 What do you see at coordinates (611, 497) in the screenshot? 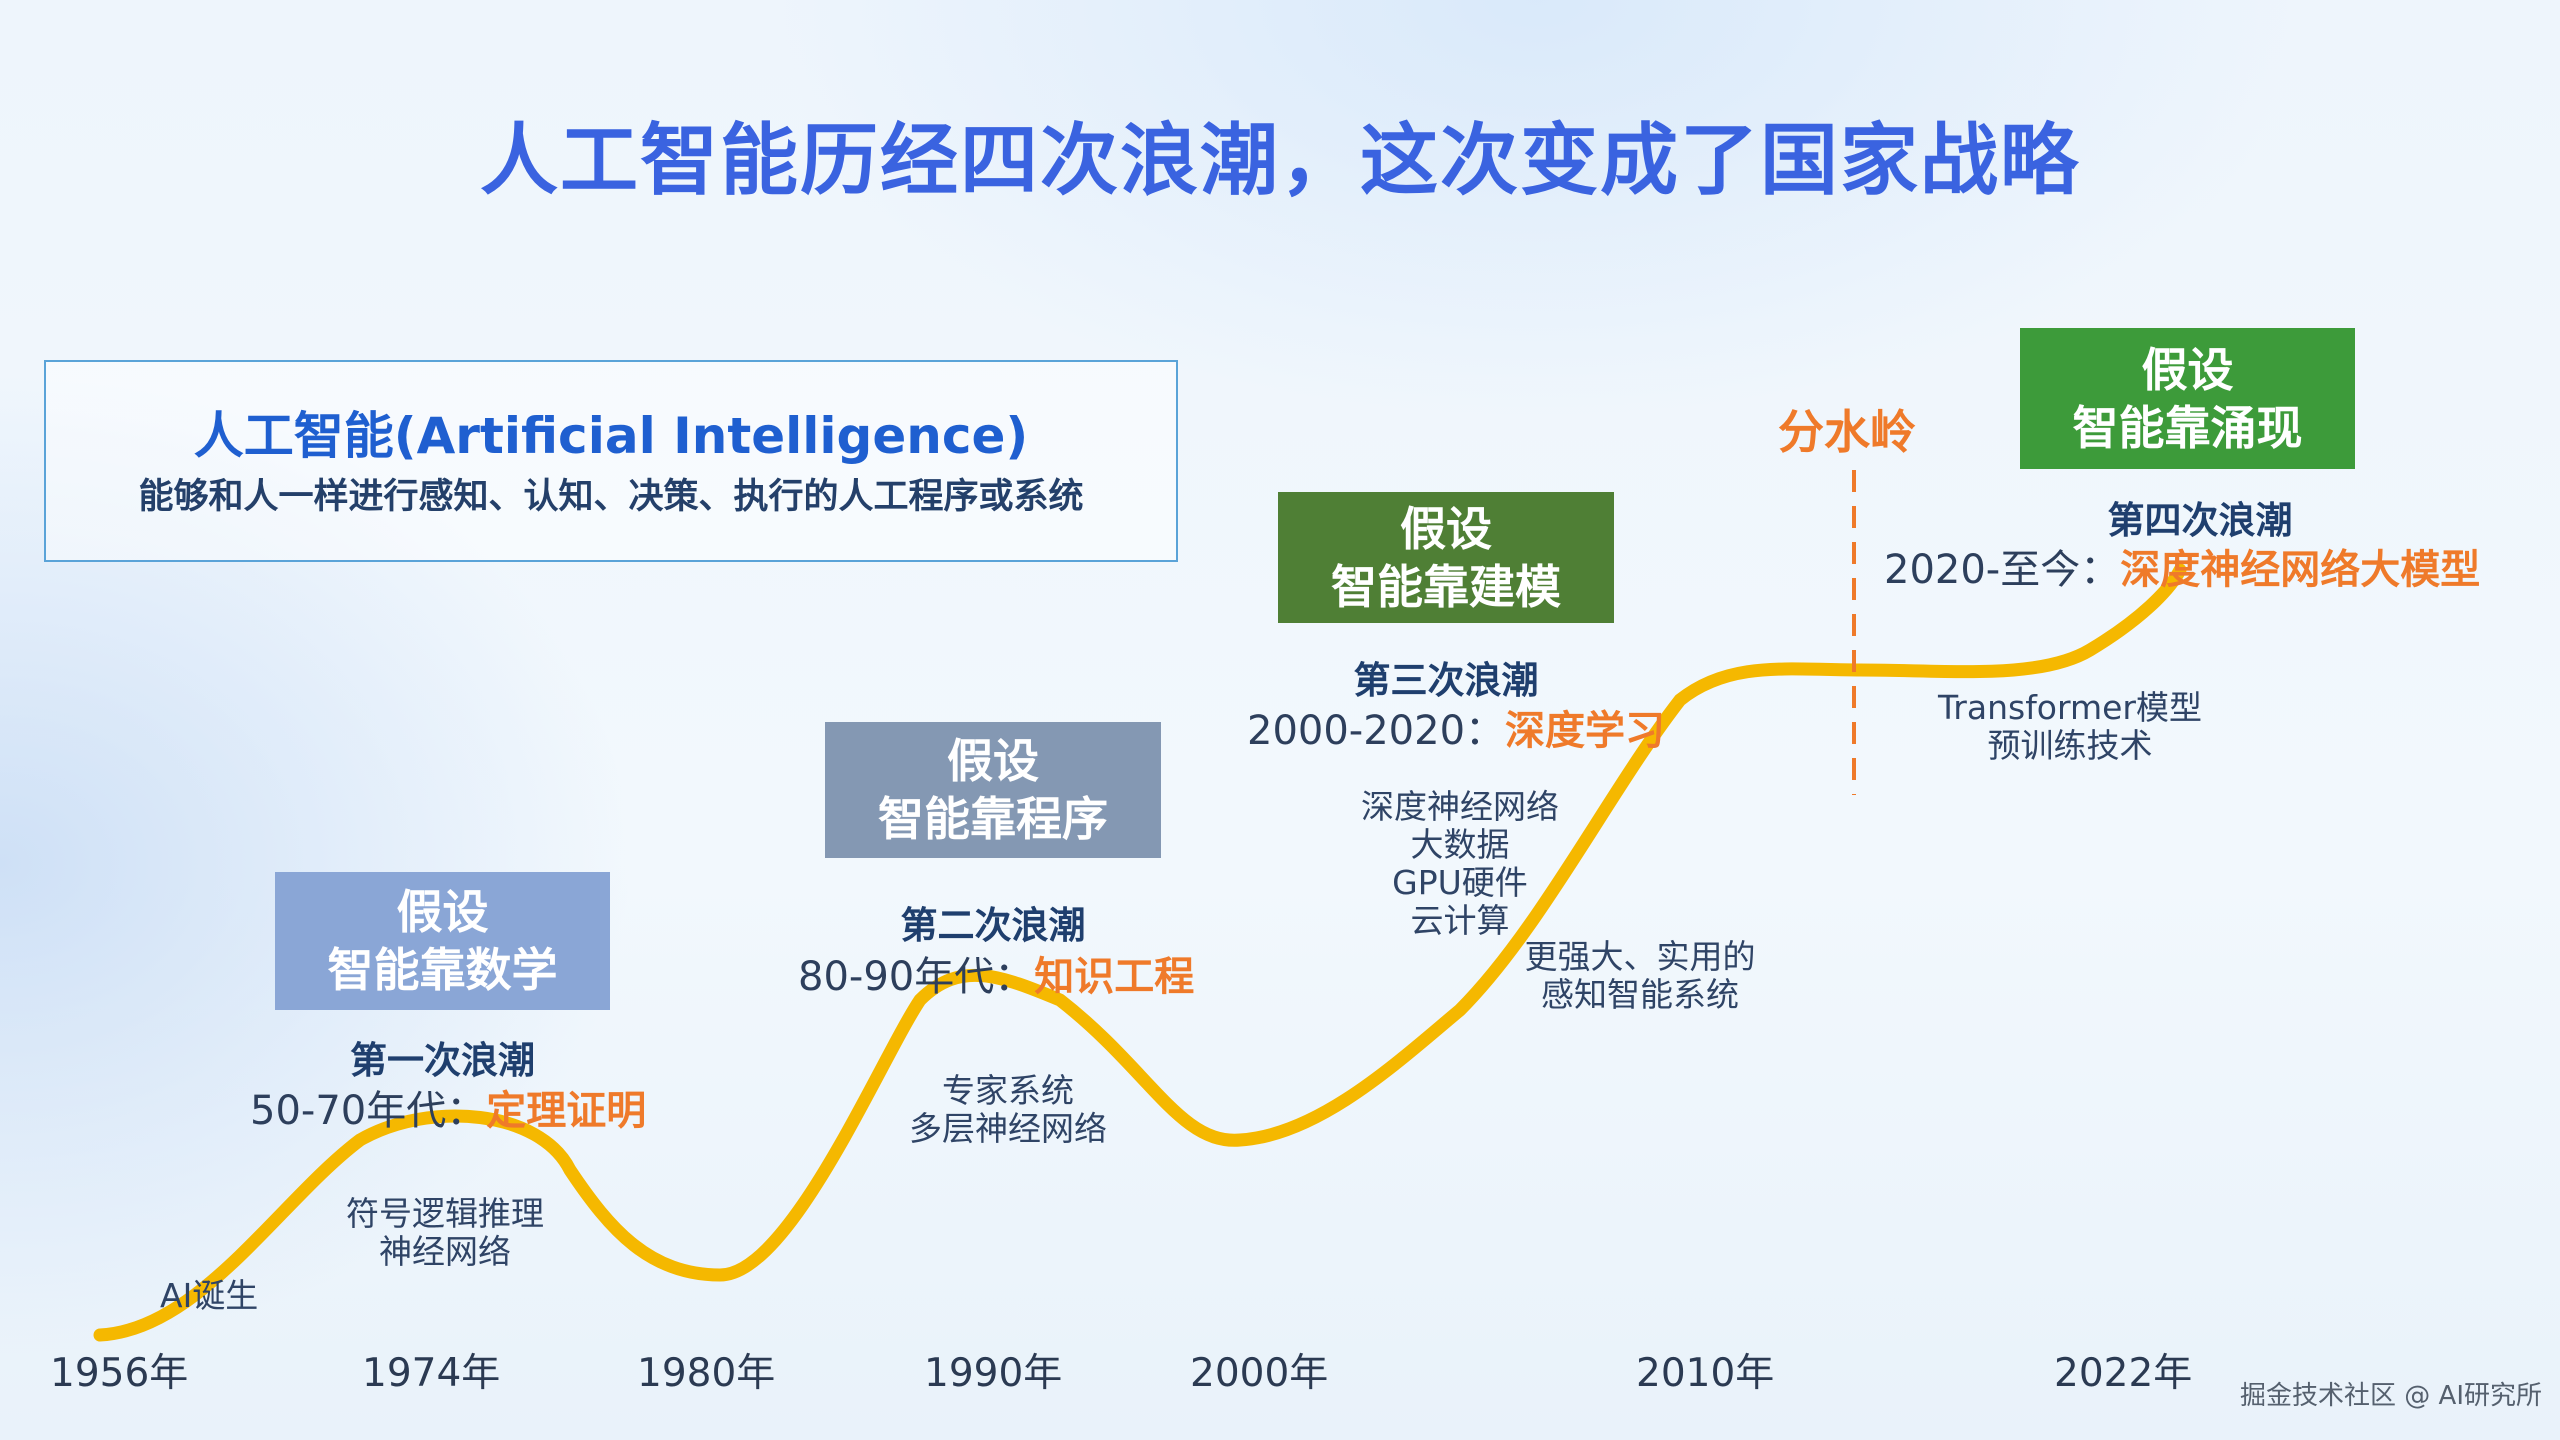
I see `definition-description: 能够和人一样进行感知、认知、决策、执行的人工程序或系统` at bounding box center [611, 497].